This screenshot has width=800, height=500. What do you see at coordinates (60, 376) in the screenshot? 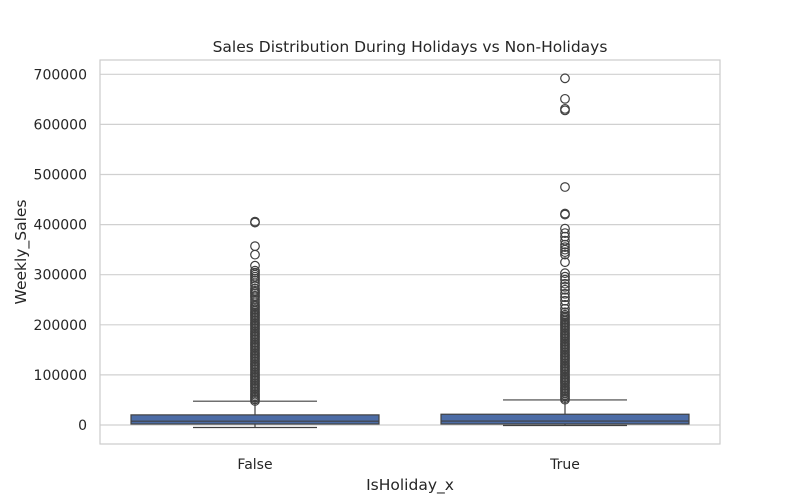
I see `y-tick-label: 100000` at bounding box center [60, 376].